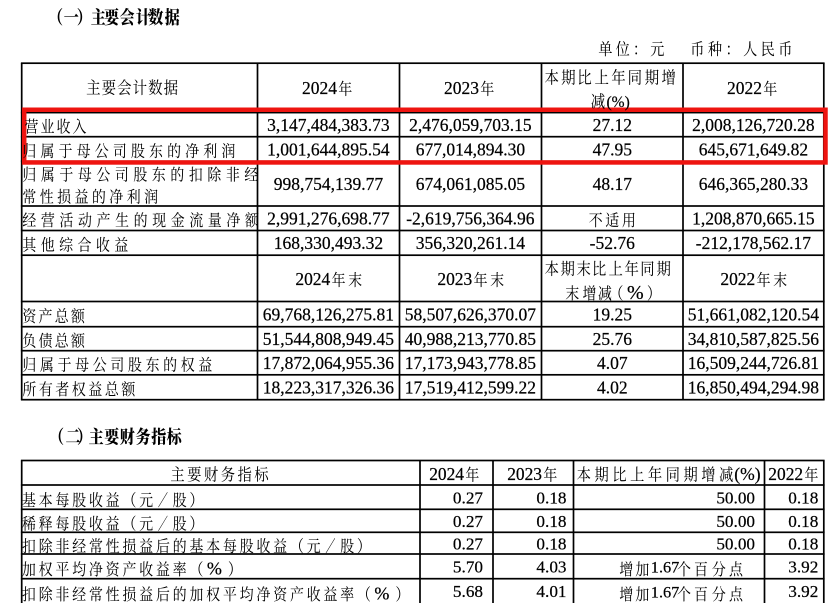 The width and height of the screenshot is (835, 603). I want to click on svg-text: 51,661,082,120.54, so click(754, 314).